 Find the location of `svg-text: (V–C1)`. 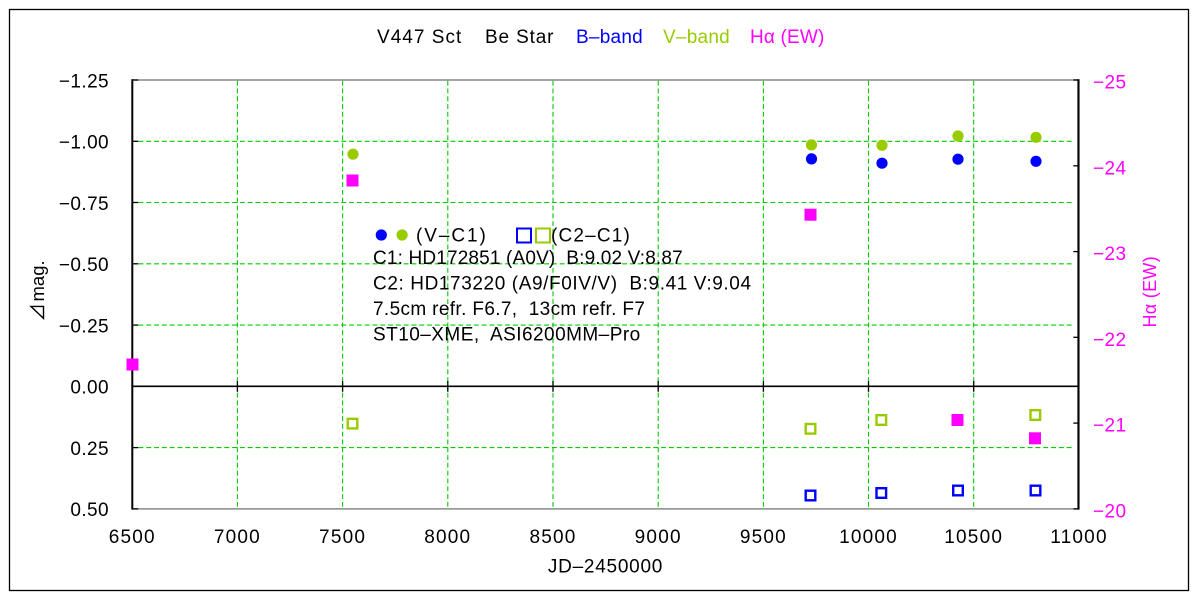

svg-text: (V–C1) is located at coordinates (452, 235).